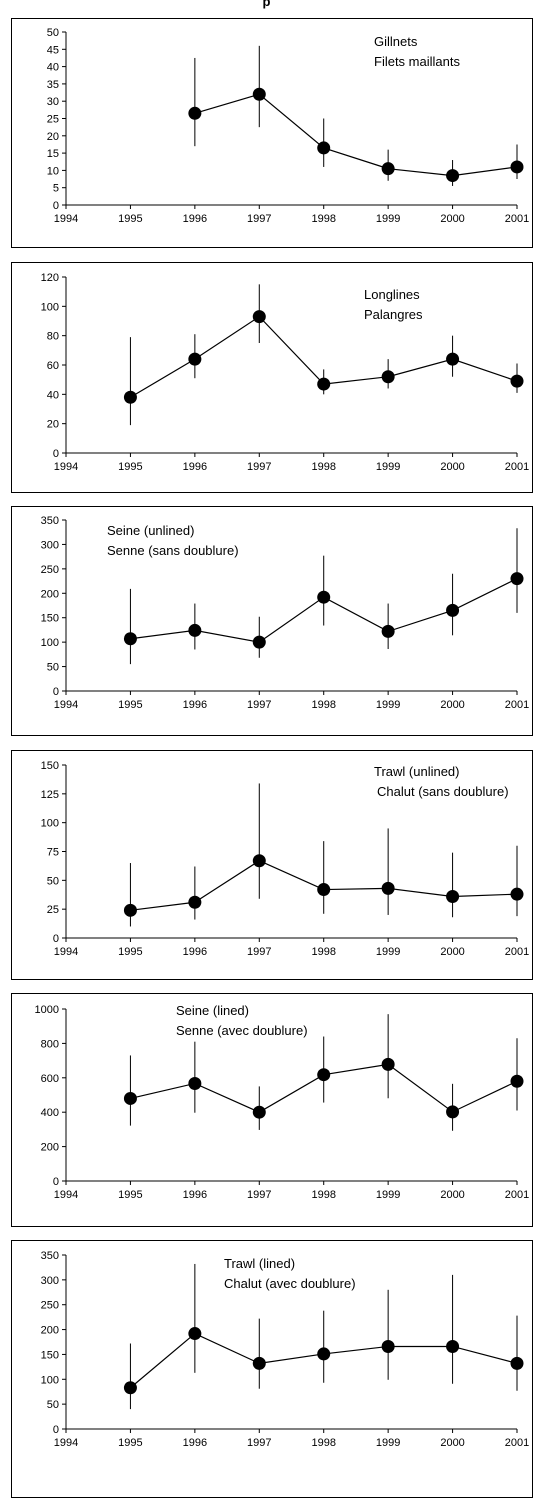  I want to click on y-tick-label: 125, so click(50, 795).